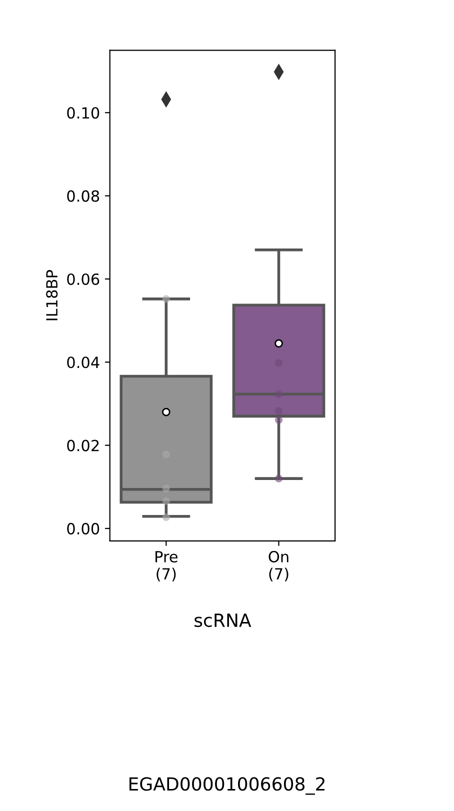 This screenshot has height=811, width=454. What do you see at coordinates (223, 621) in the screenshot?
I see `x-axis-title: scRNA` at bounding box center [223, 621].